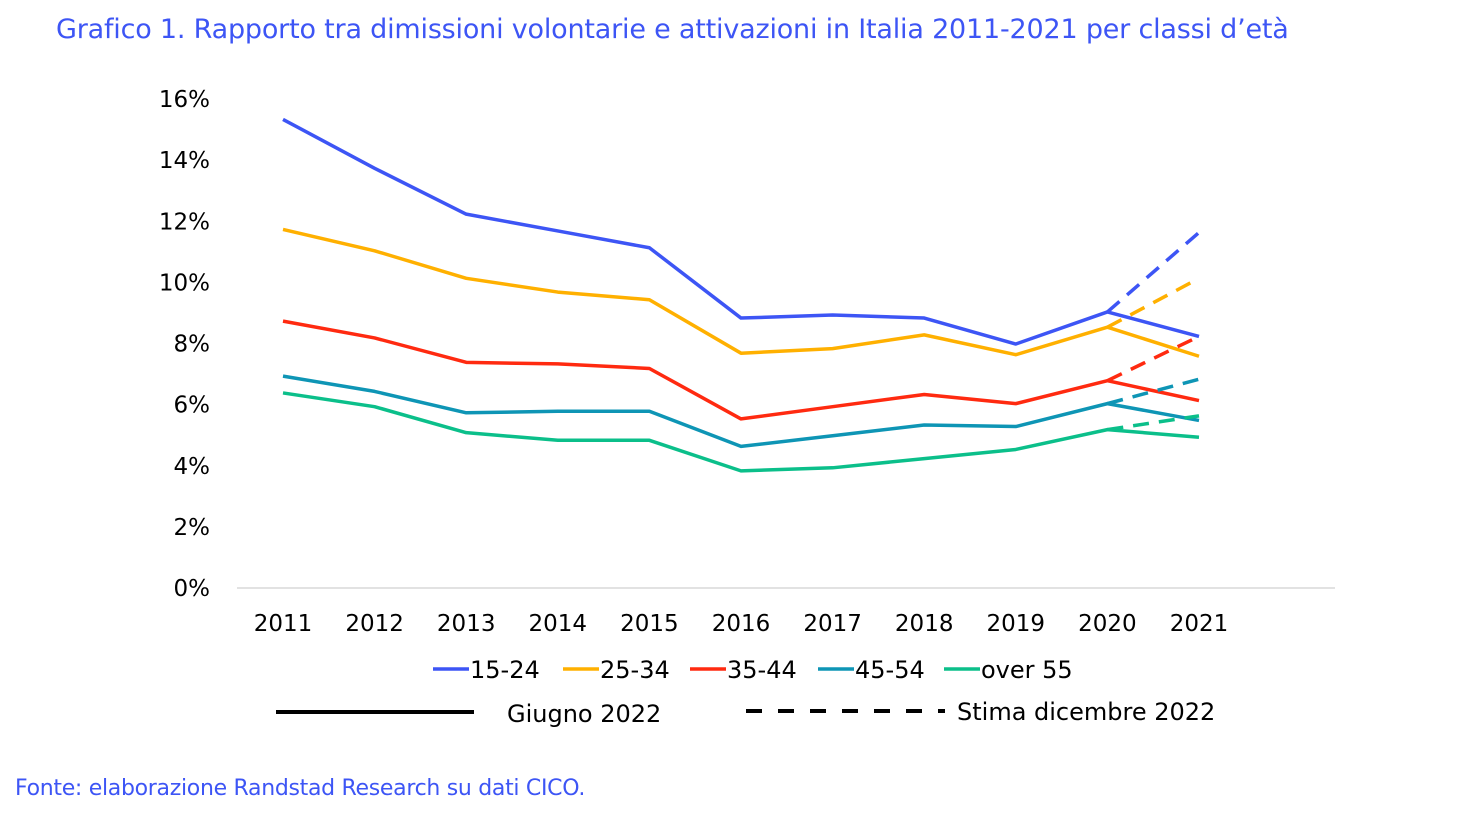  I want to click on y-tick-label: 8%, so click(192, 345).